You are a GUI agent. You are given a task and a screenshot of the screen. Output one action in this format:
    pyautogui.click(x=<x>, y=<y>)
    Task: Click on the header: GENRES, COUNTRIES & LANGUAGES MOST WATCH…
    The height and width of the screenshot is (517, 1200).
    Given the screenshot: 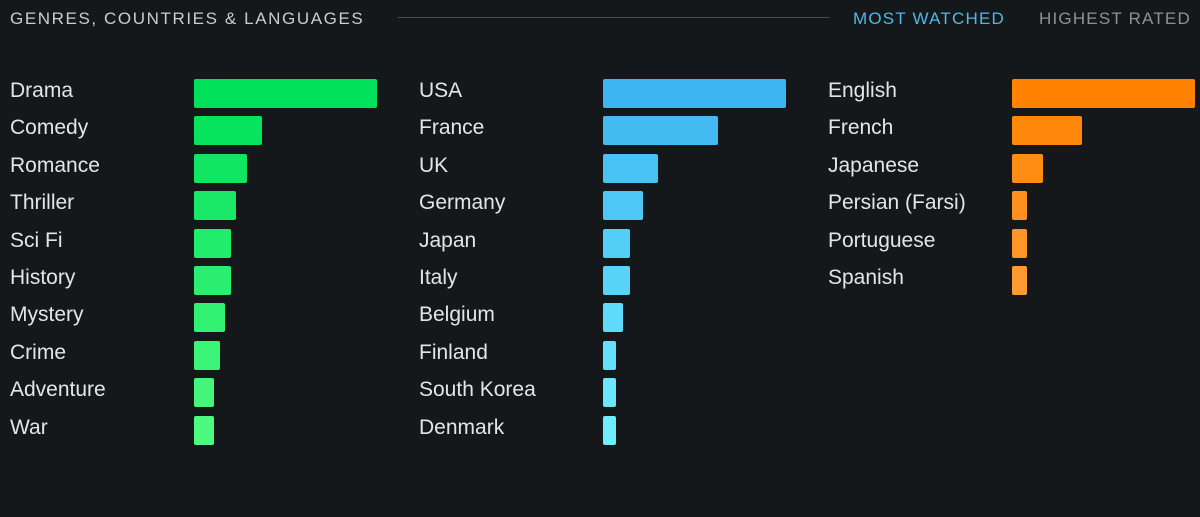 What is the action you would take?
    pyautogui.click(x=600, y=19)
    